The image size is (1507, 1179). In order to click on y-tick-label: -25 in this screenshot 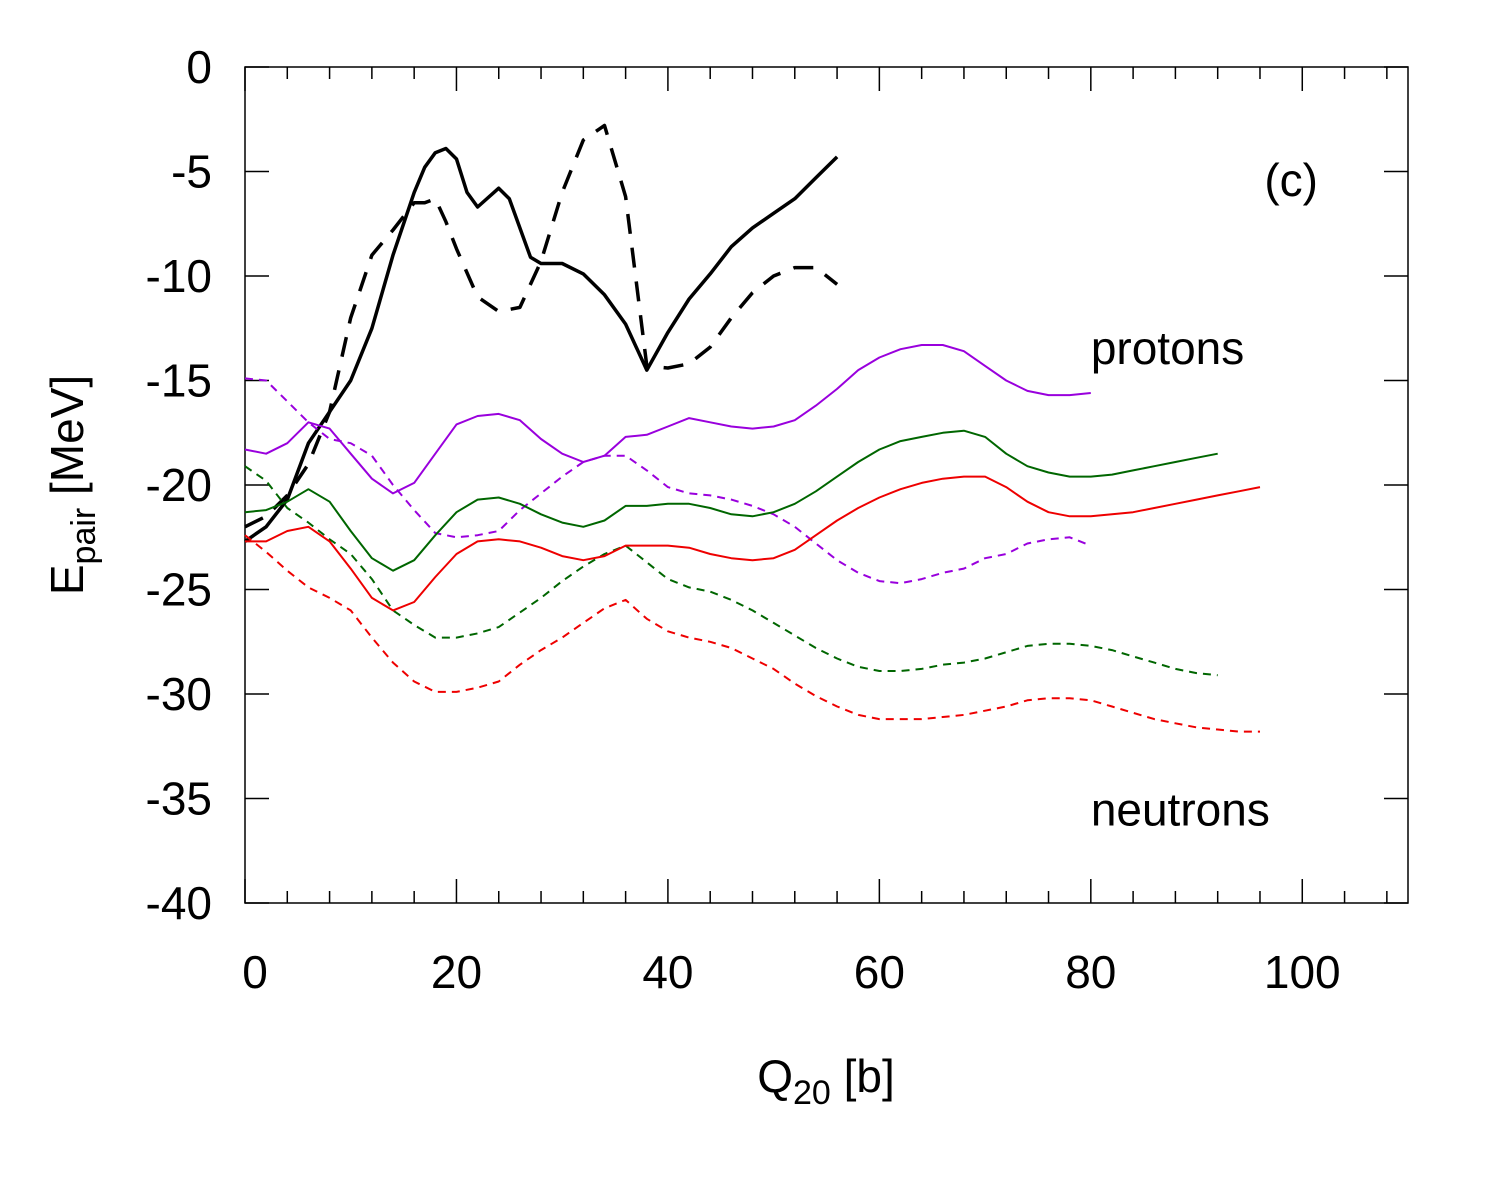, I will do `click(179, 590)`.